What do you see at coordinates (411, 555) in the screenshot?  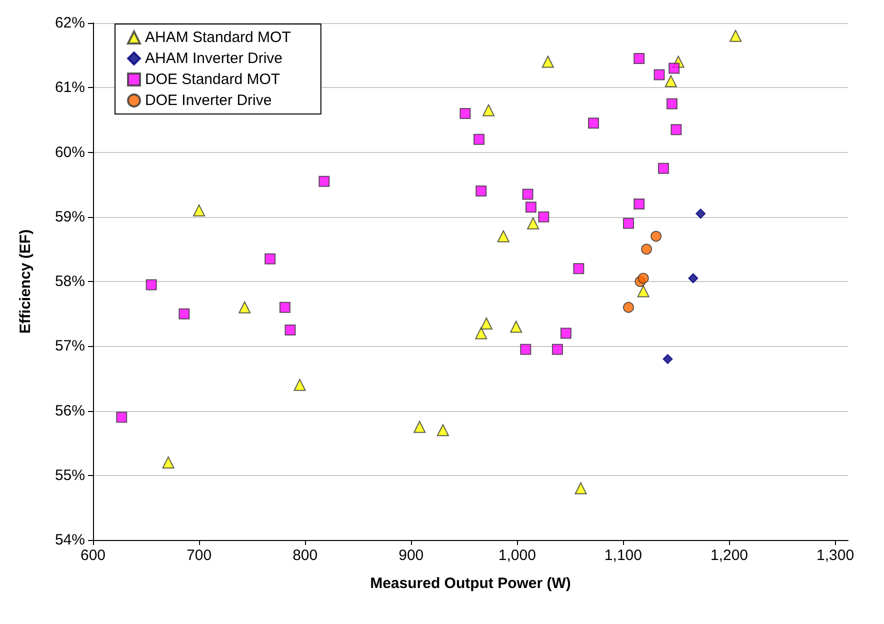 I see `x-tick-label: 900` at bounding box center [411, 555].